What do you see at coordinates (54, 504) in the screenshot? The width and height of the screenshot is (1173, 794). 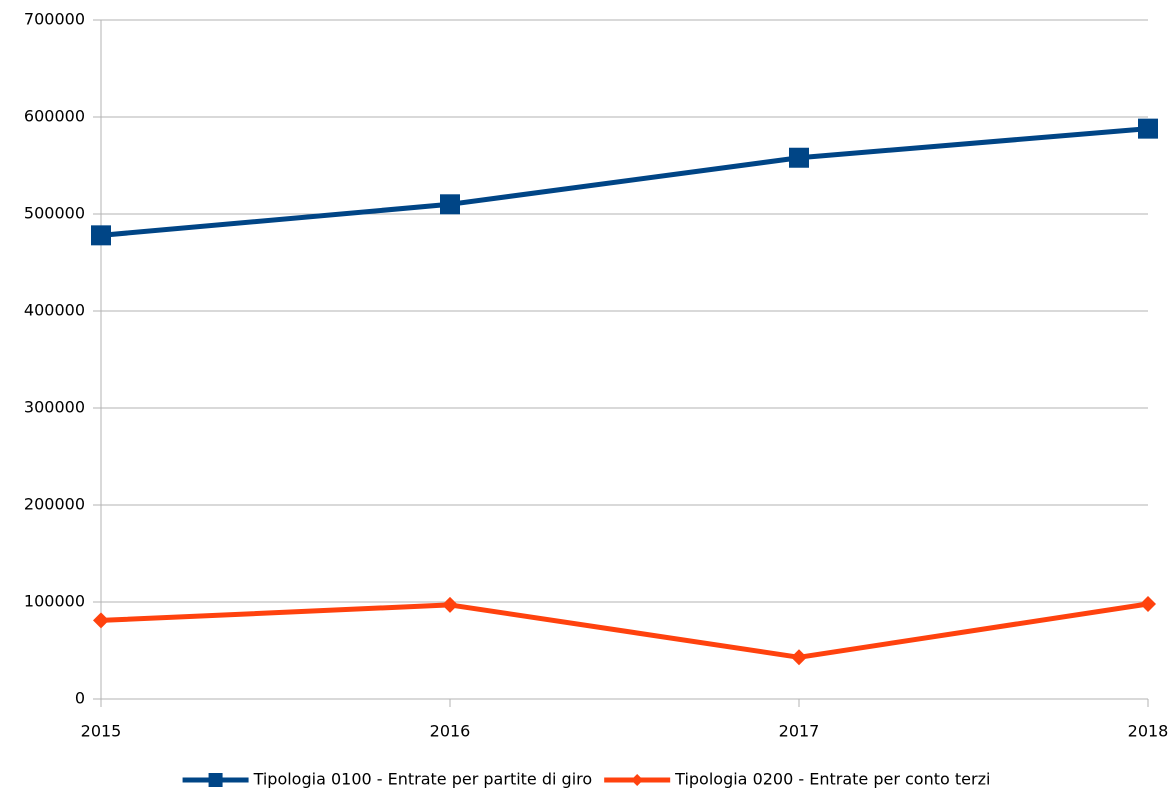 I see `y-tick-label: 200000` at bounding box center [54, 504].